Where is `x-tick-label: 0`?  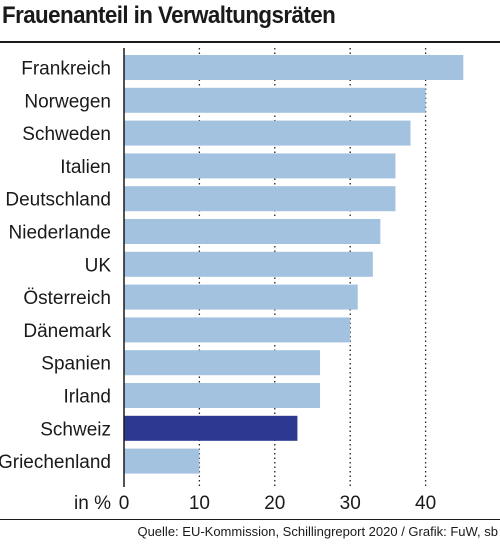 x-tick-label: 0 is located at coordinates (124, 503).